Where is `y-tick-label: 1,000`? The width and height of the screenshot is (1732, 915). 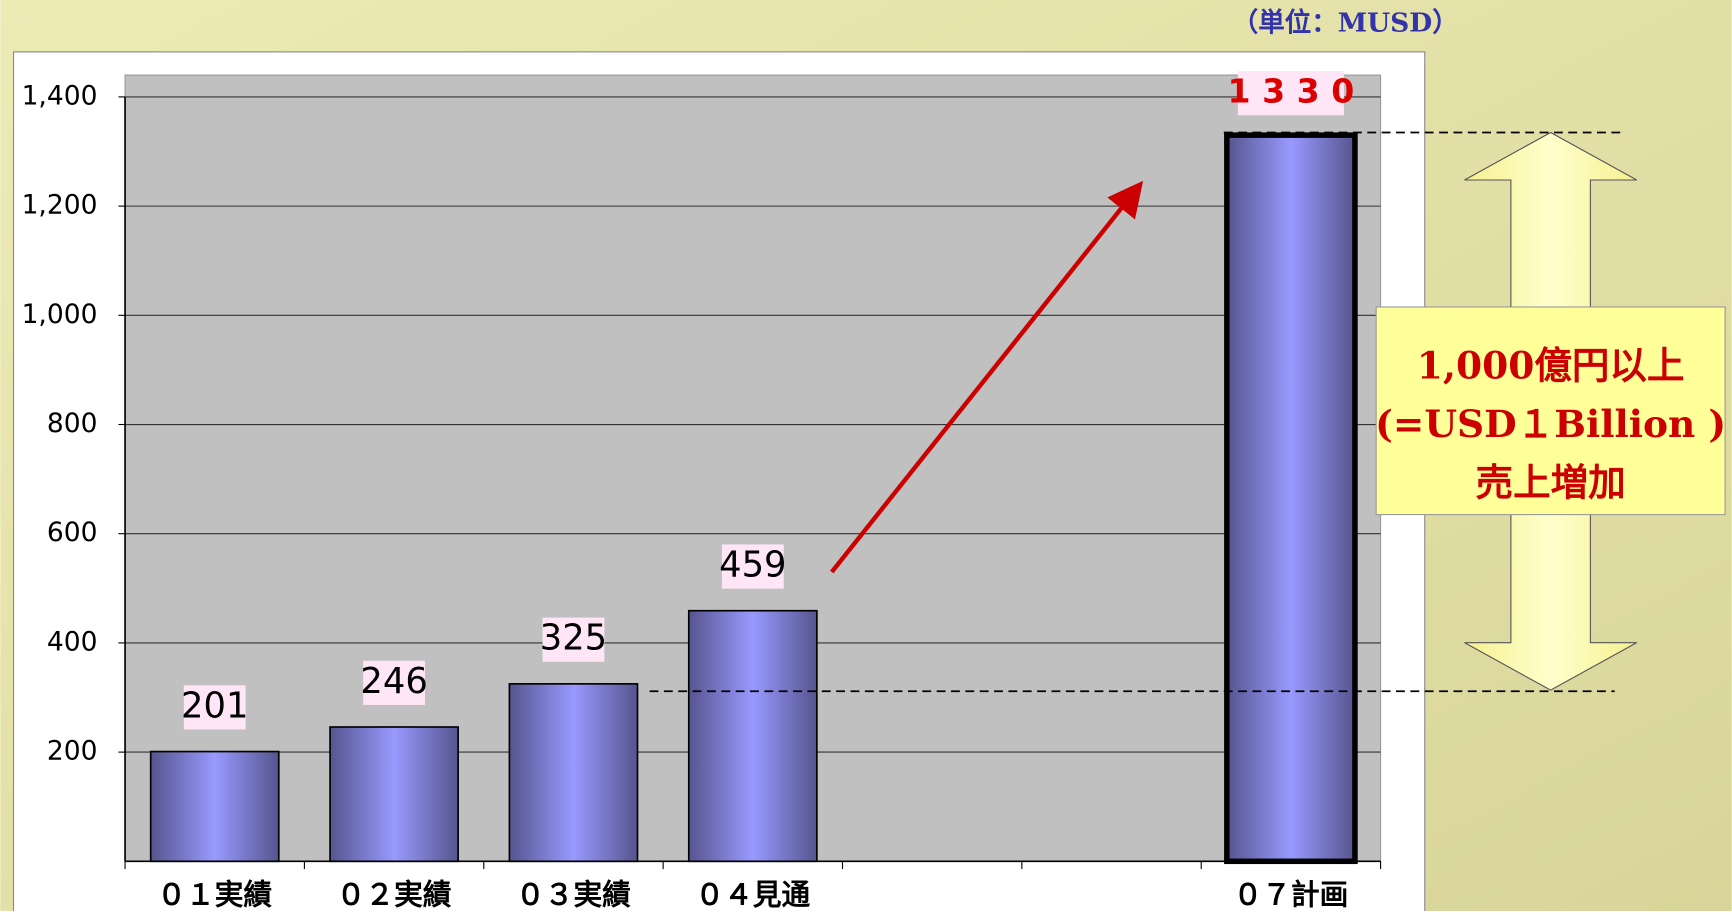 y-tick-label: 1,000 is located at coordinates (60, 314).